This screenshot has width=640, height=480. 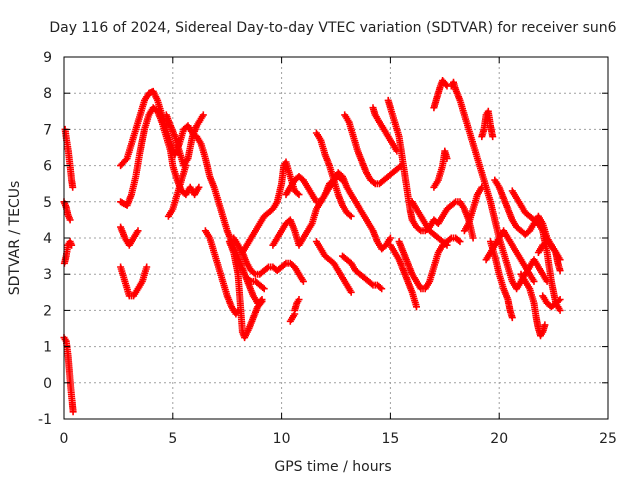 I want to click on x-tick-label: 15, so click(x=390, y=439).